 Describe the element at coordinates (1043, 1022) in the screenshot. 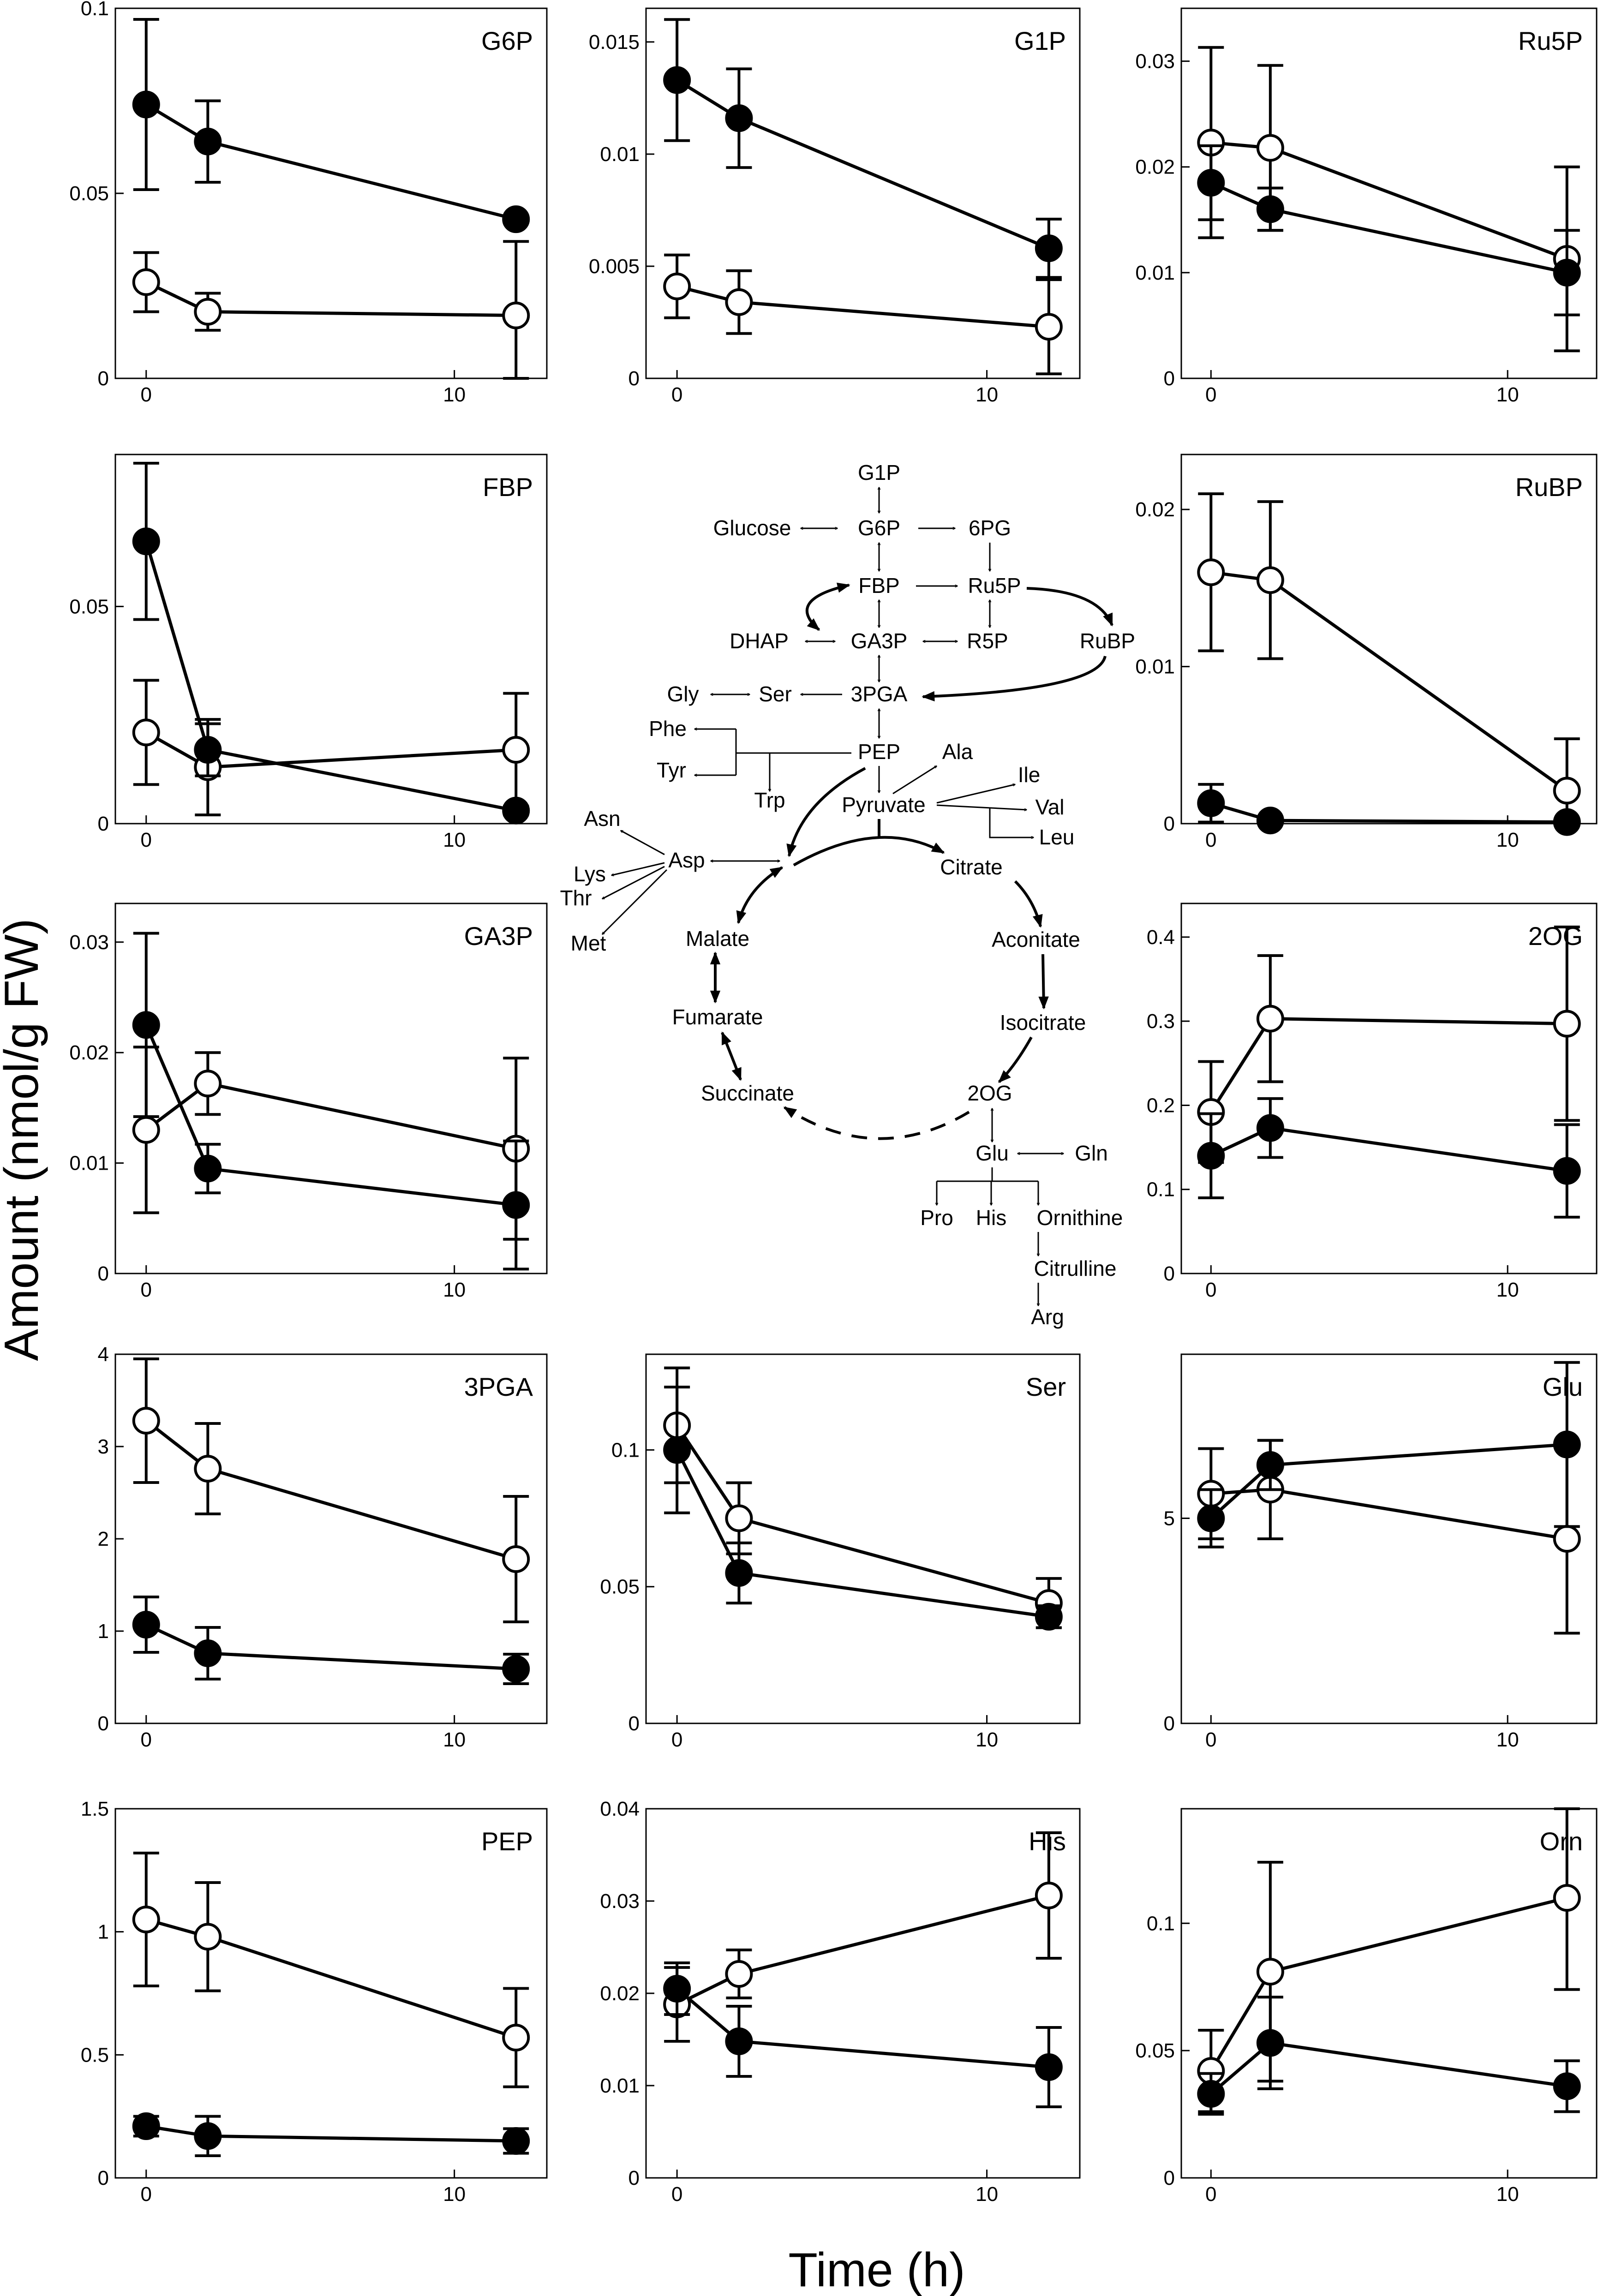

I see `pw-Isocitrate: Isocitrate` at that location.